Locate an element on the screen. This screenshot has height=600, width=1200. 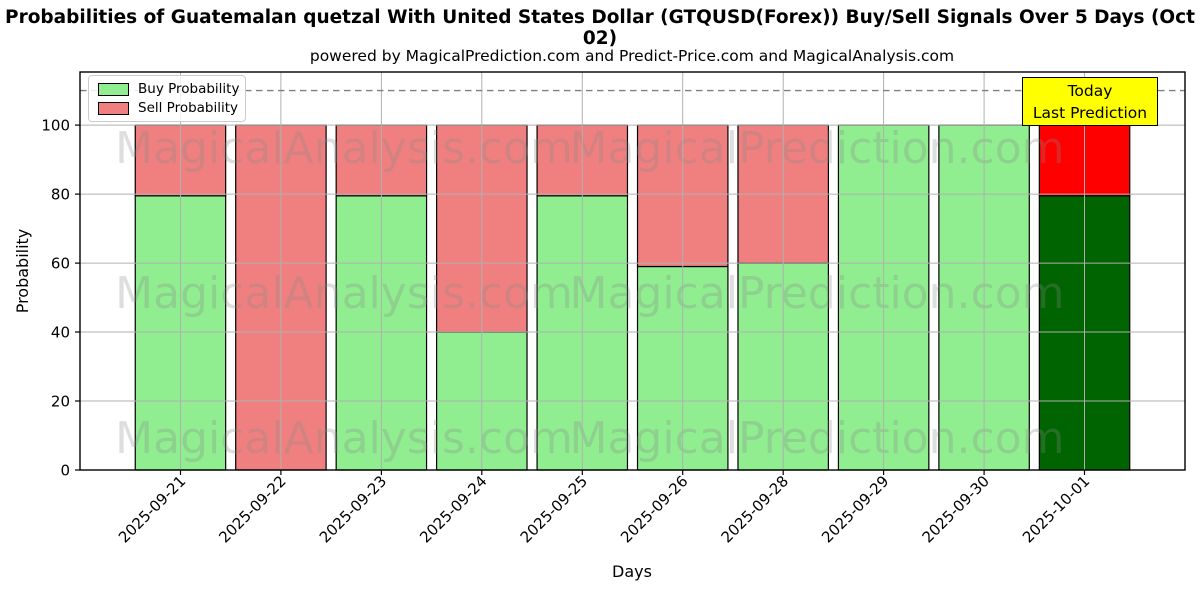
y-tick-label: 60 is located at coordinates (60, 264).